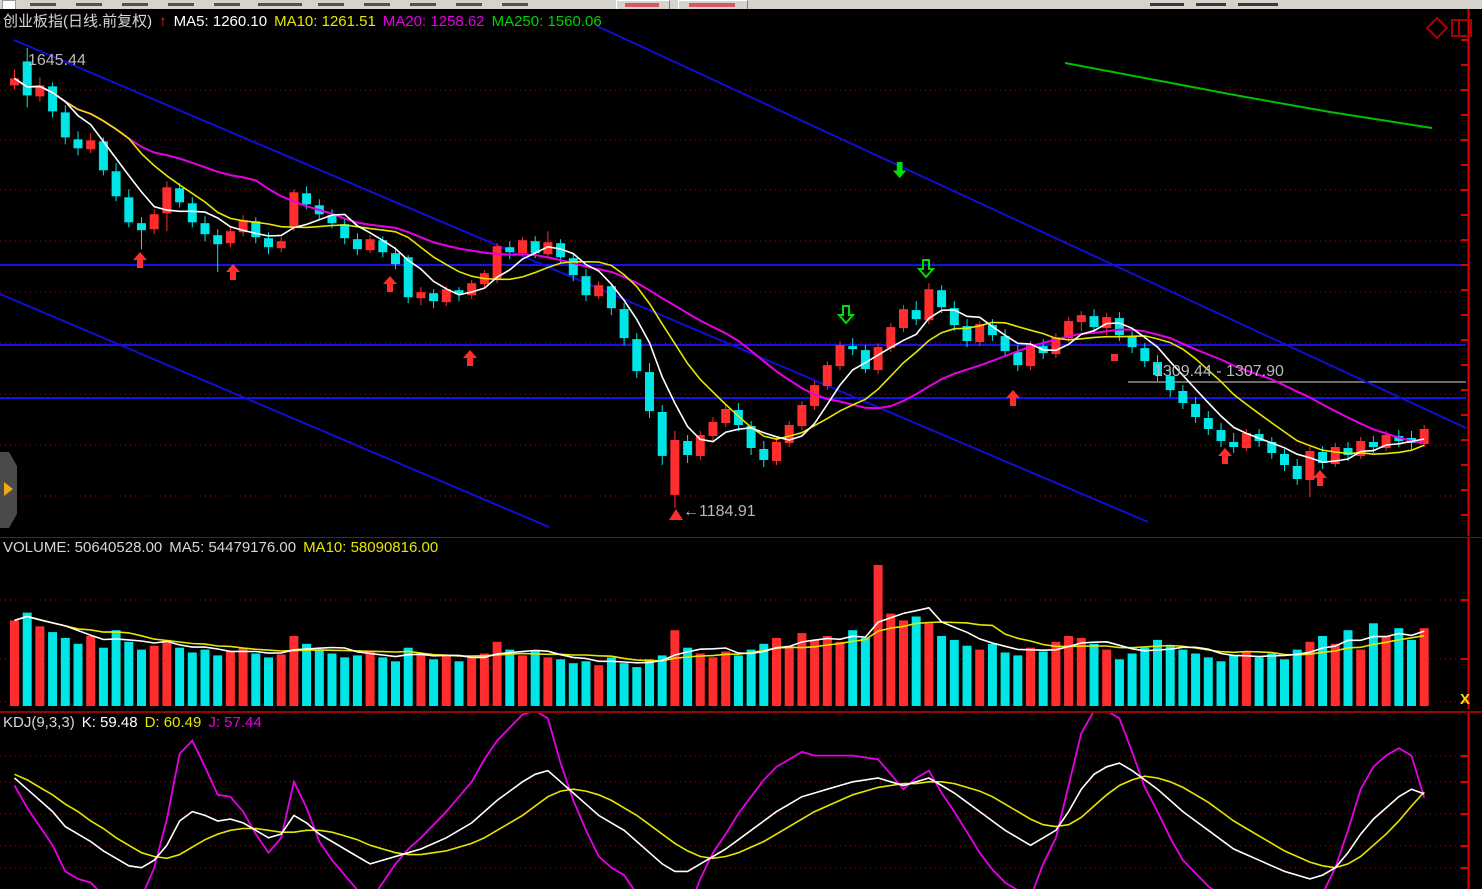 Image resolution: width=1482 pixels, height=889 pixels. Describe the element at coordinates (1114, 357) in the screenshot. I see `signal-dot` at that location.